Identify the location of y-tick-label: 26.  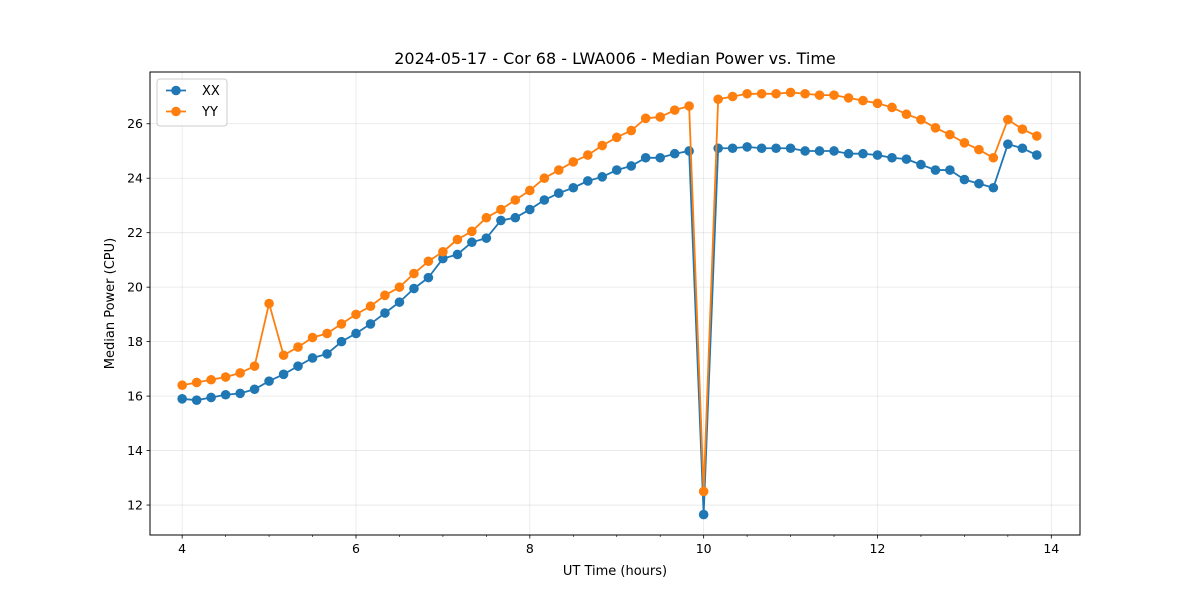
(135, 123).